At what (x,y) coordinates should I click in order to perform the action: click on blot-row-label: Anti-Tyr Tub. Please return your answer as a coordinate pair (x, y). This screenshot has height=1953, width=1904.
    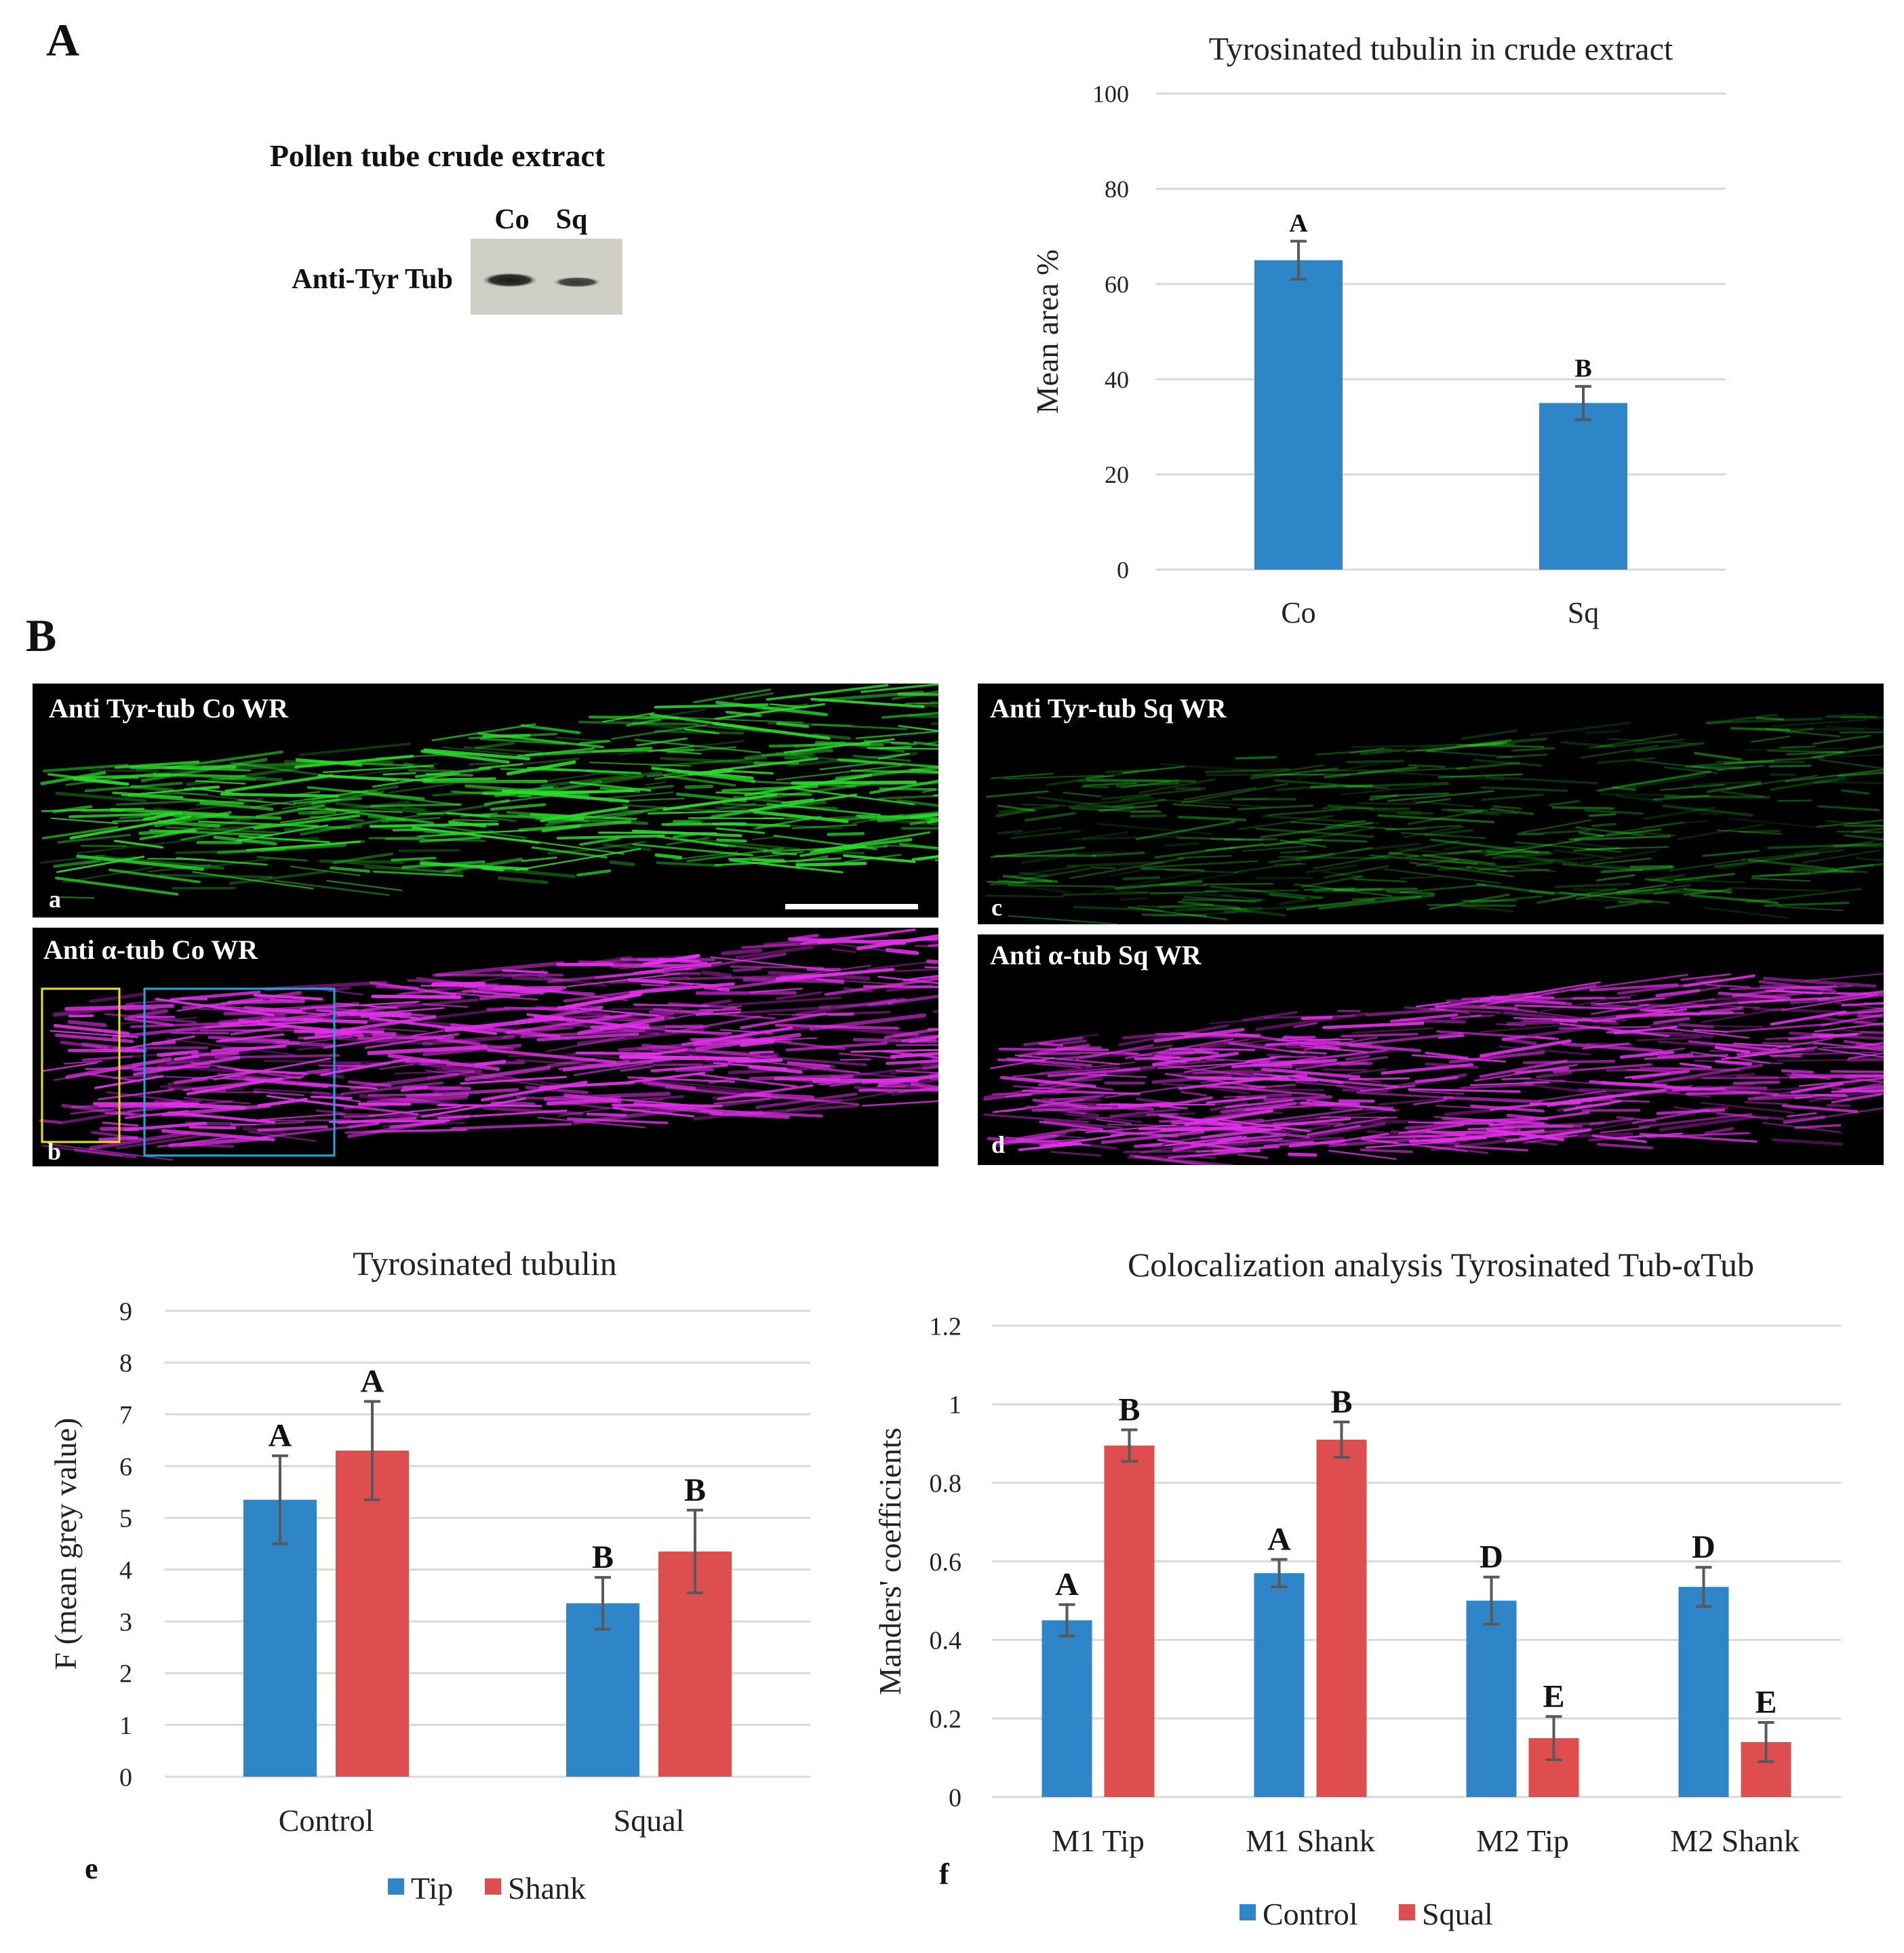
    Looking at the image, I should click on (372, 279).